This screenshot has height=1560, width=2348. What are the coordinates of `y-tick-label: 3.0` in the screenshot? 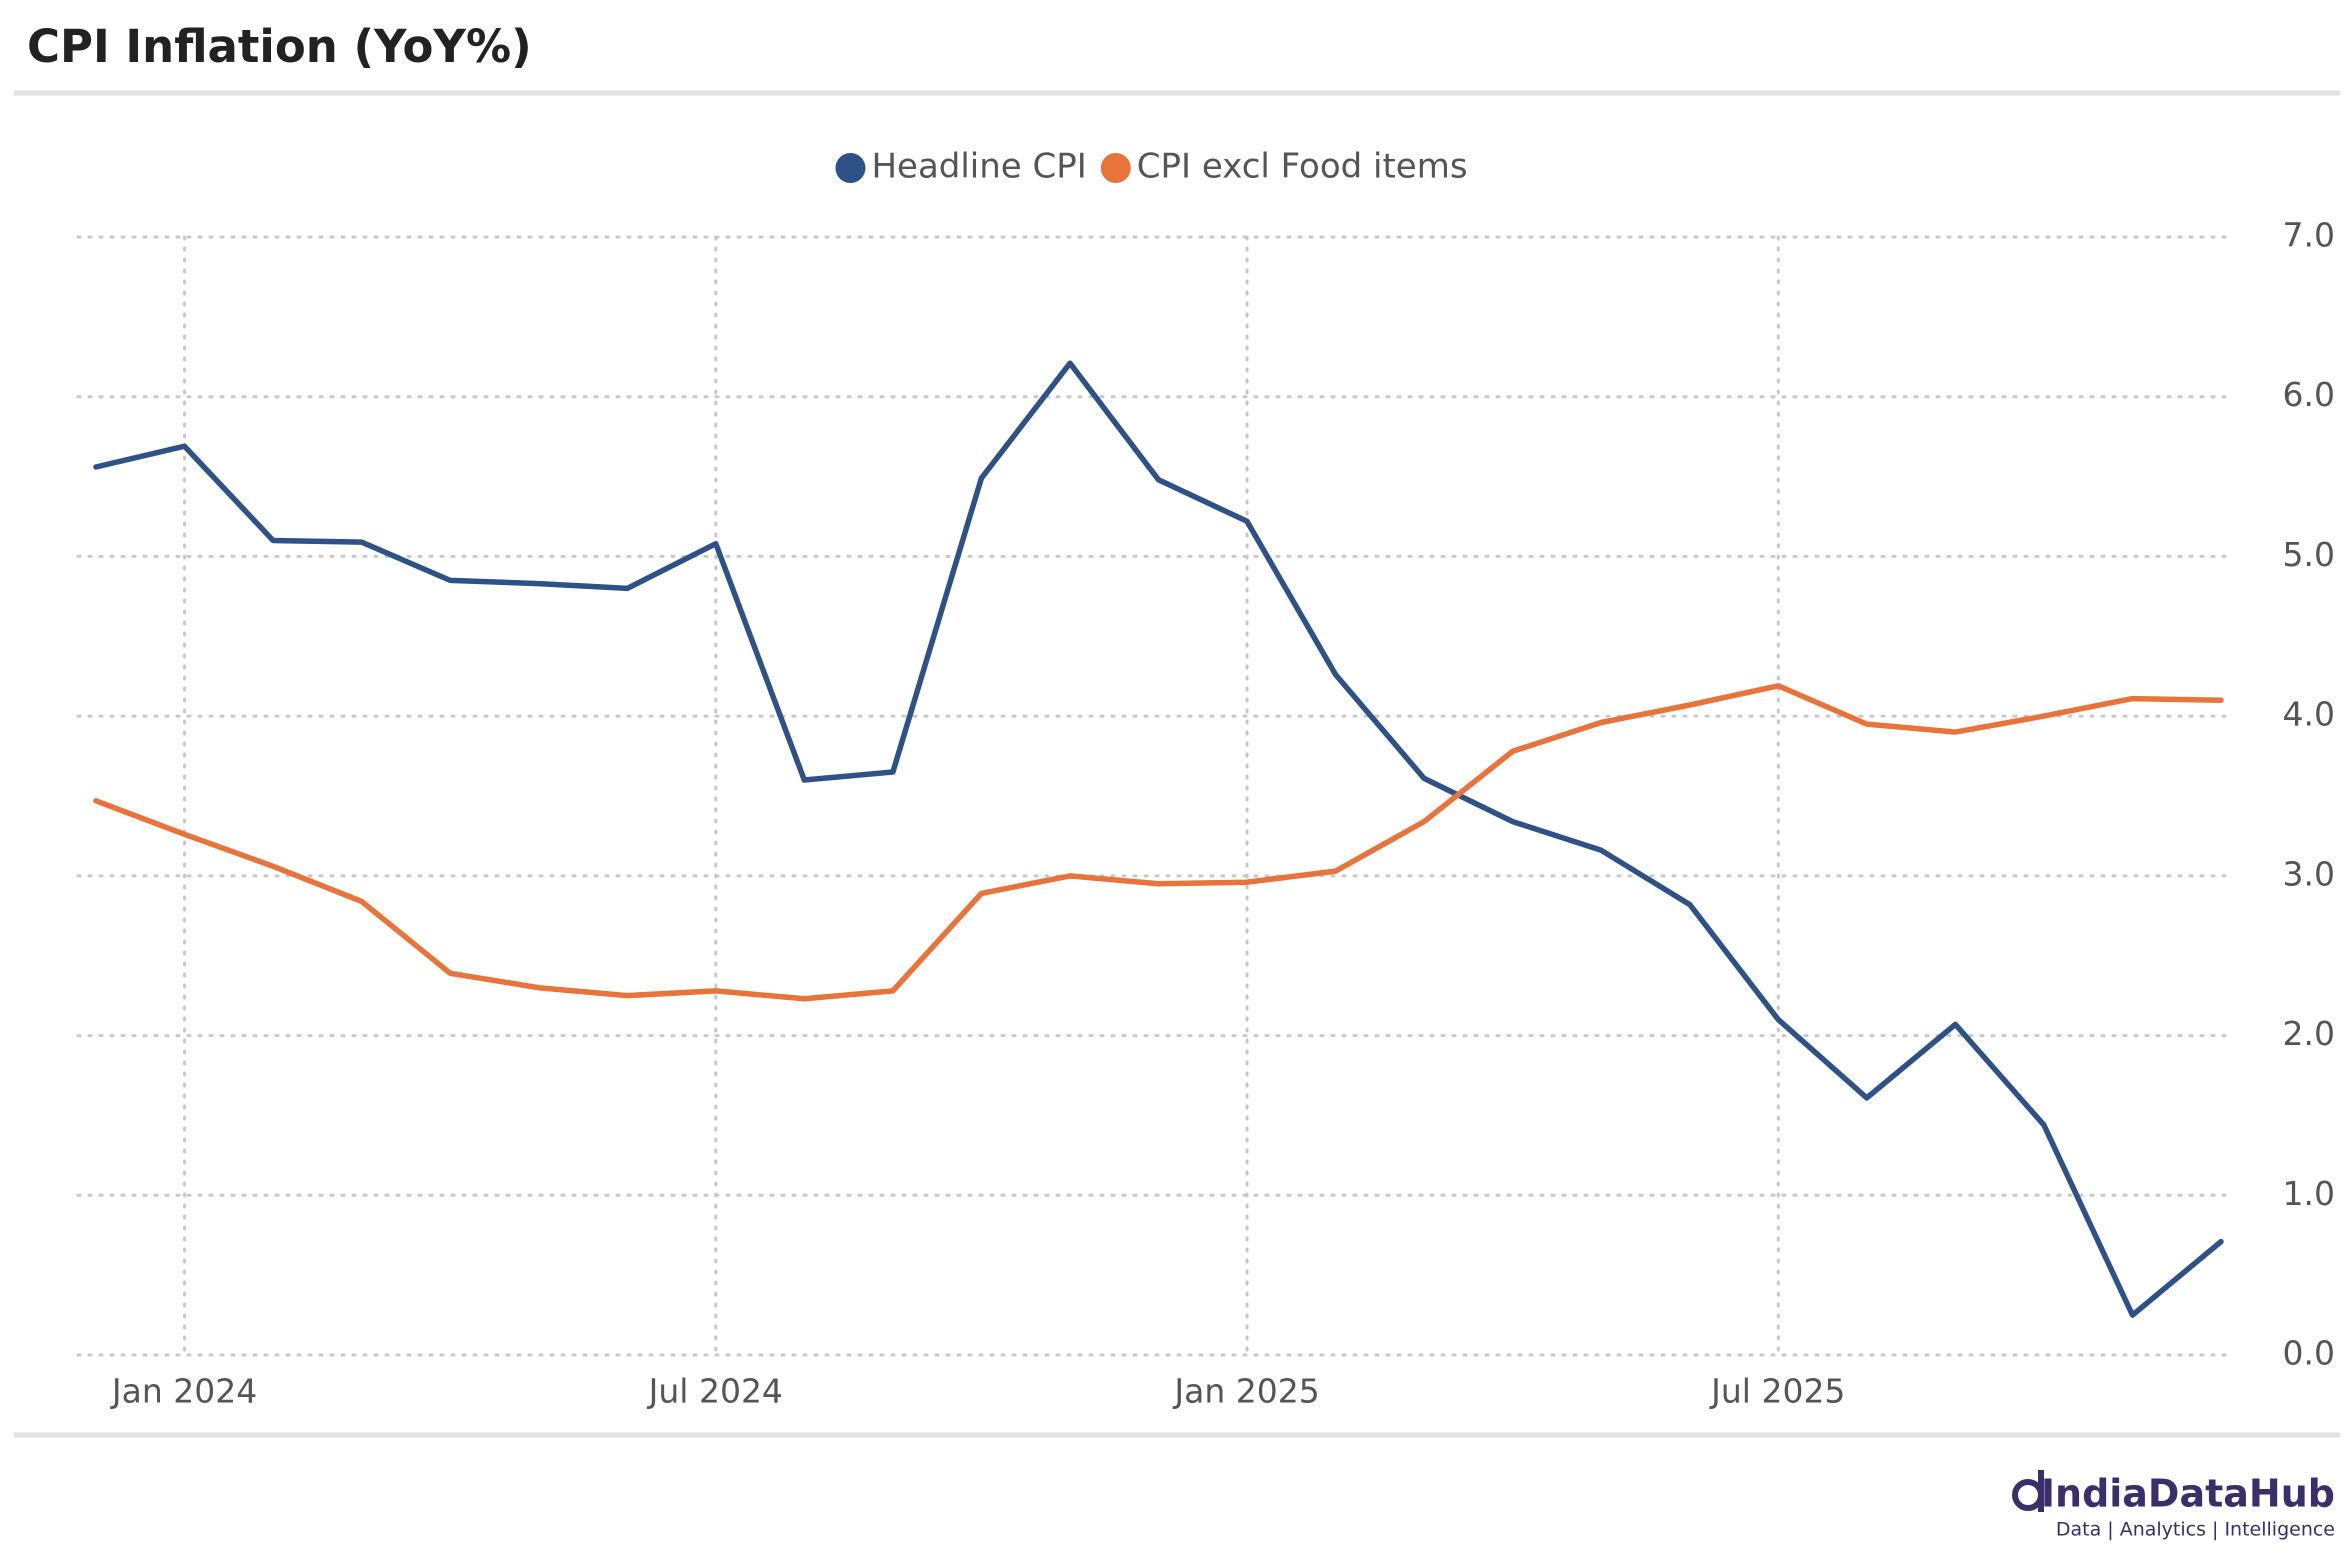 It's located at (2309, 873).